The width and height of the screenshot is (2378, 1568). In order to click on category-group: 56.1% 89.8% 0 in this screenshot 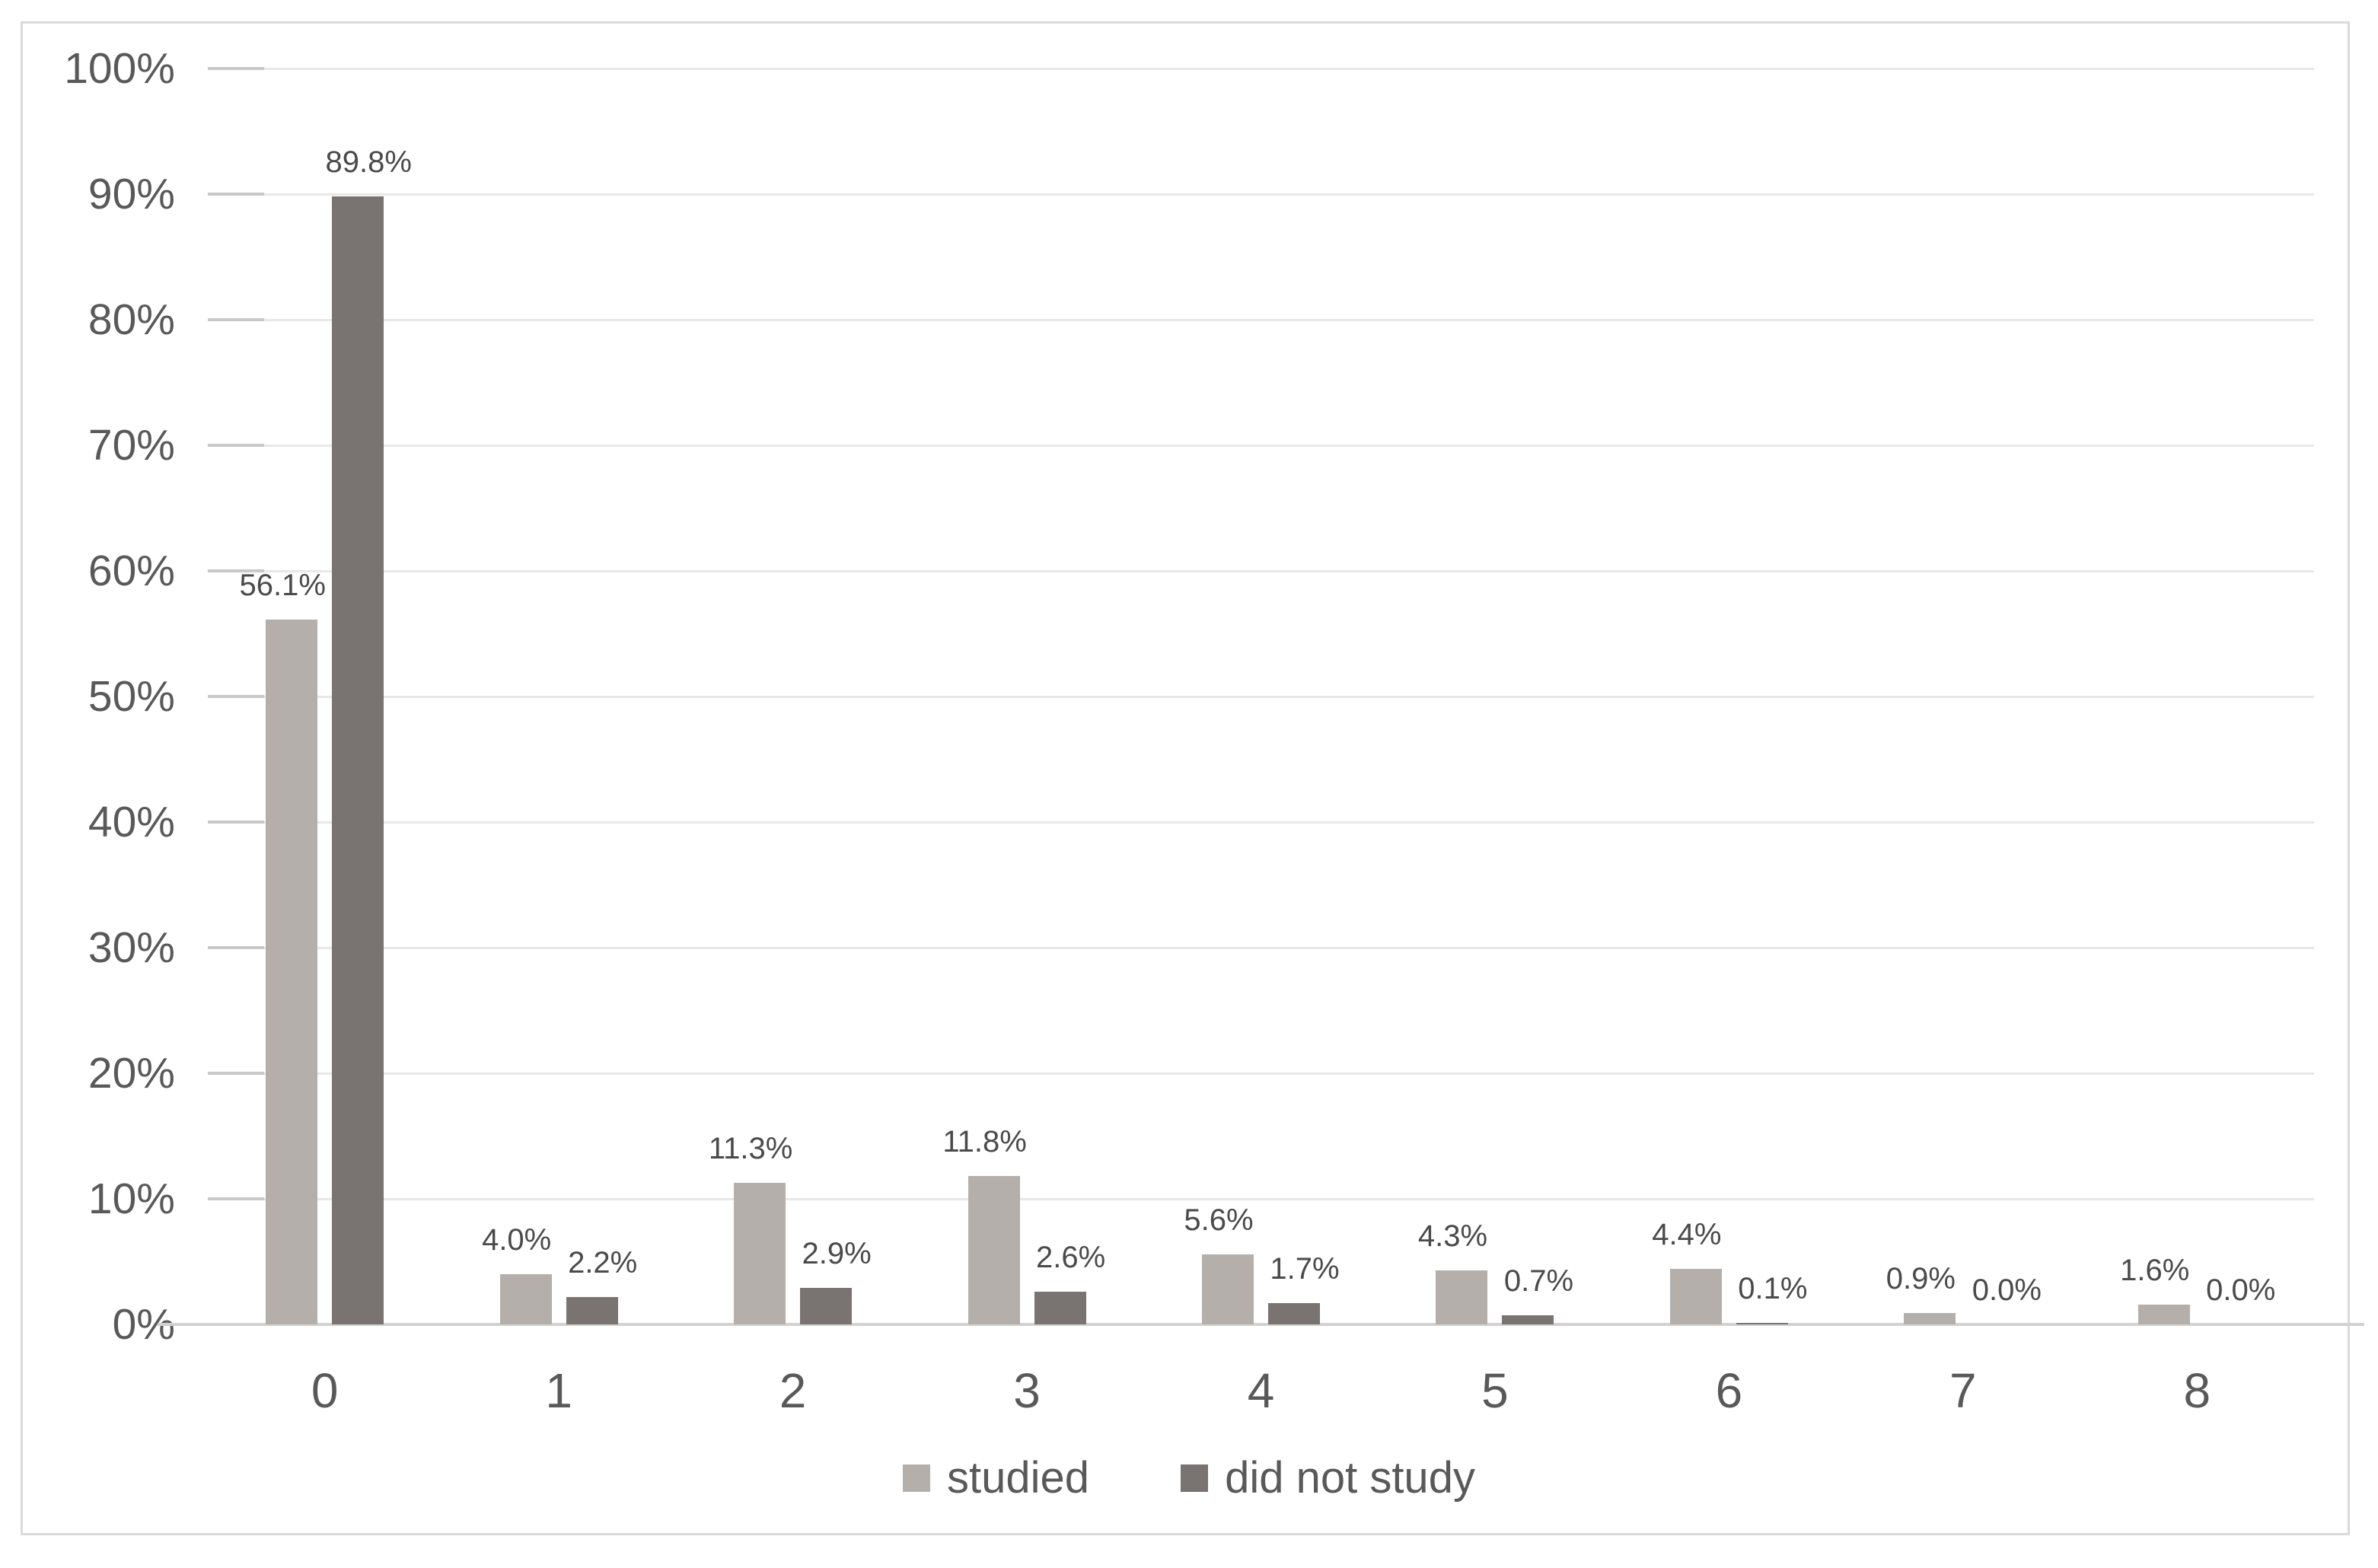, I will do `click(324, 743)`.